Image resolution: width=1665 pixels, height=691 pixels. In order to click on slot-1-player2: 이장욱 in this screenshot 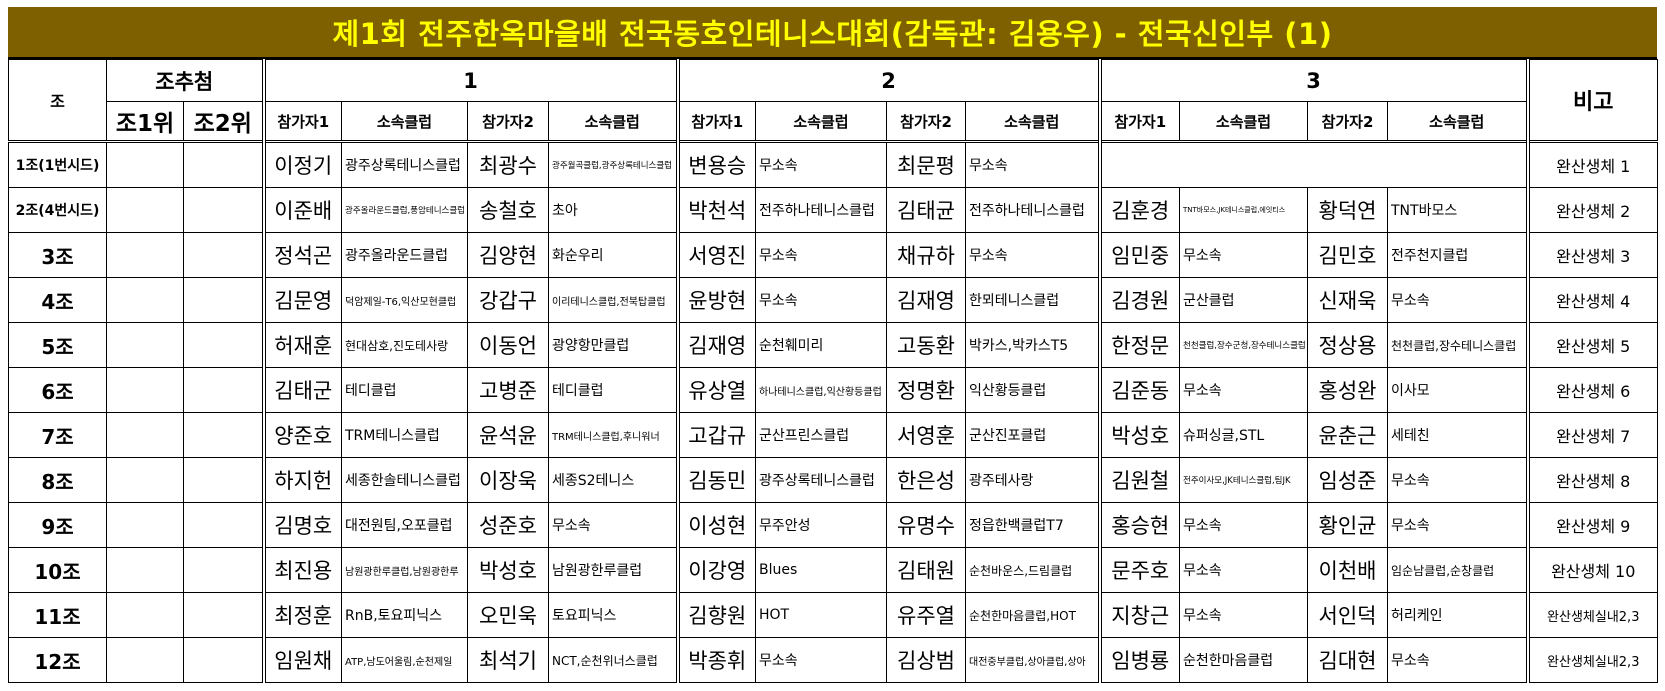, I will do `click(508, 480)`.